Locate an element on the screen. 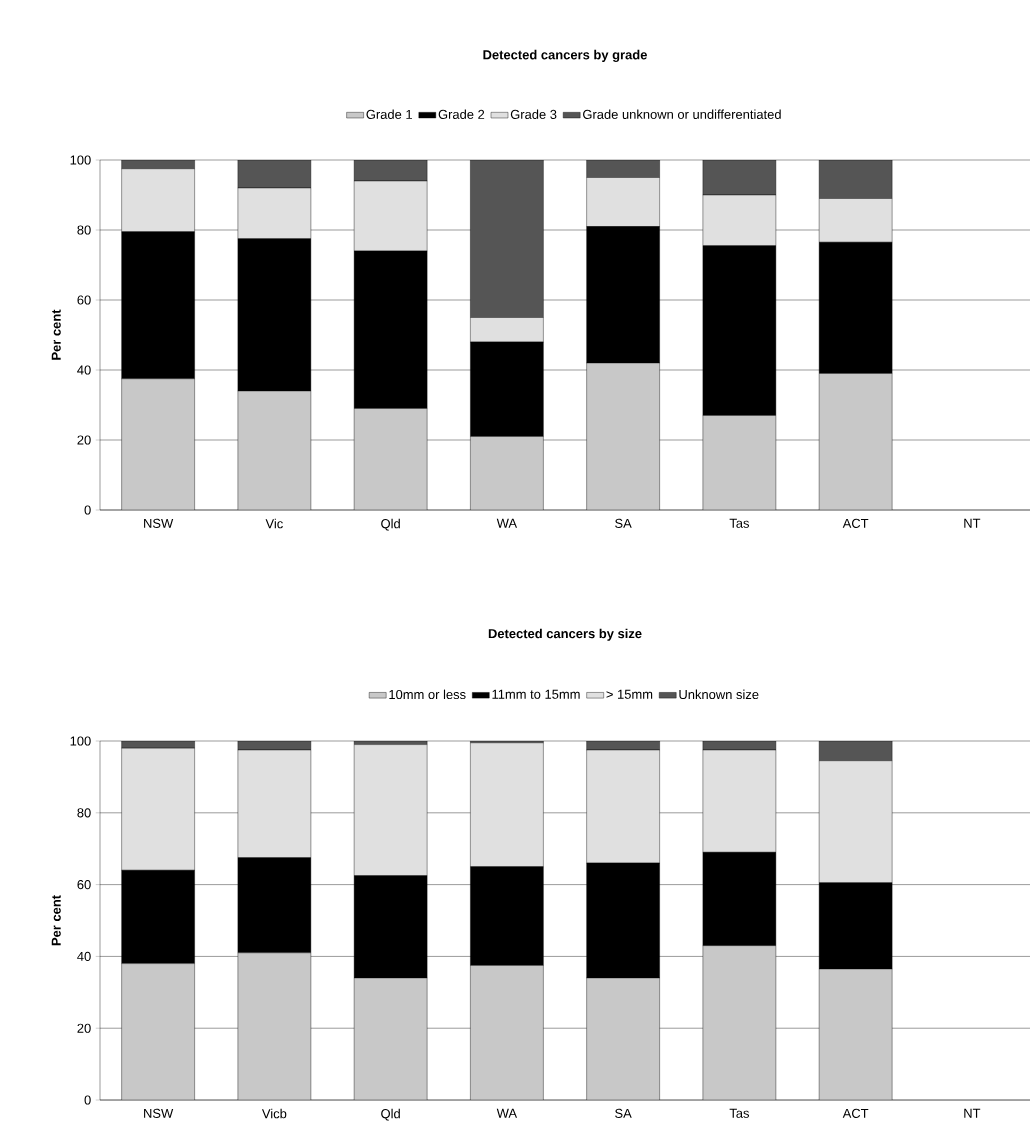  legend-label: 10mm or less is located at coordinates (427, 694).